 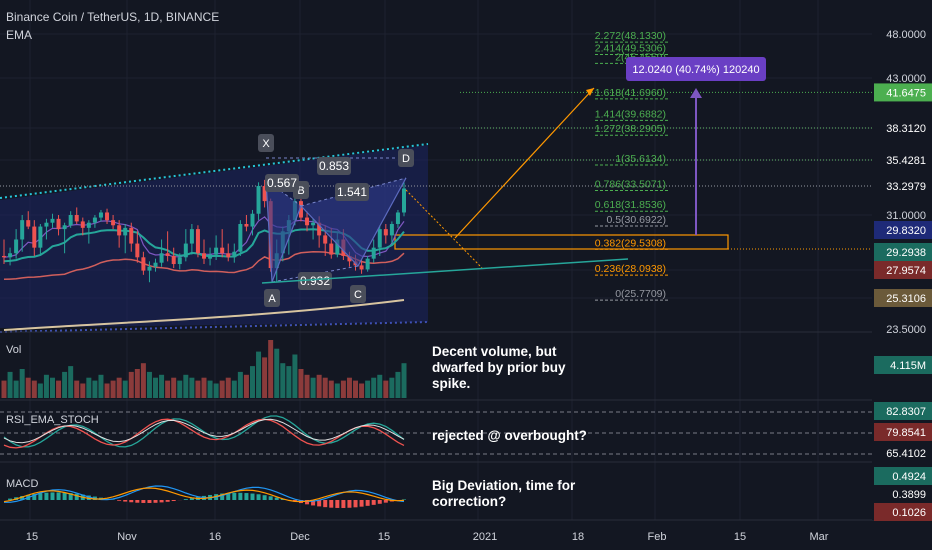 What do you see at coordinates (127, 537) in the screenshot?
I see `time-tick-label: Nov` at bounding box center [127, 537].